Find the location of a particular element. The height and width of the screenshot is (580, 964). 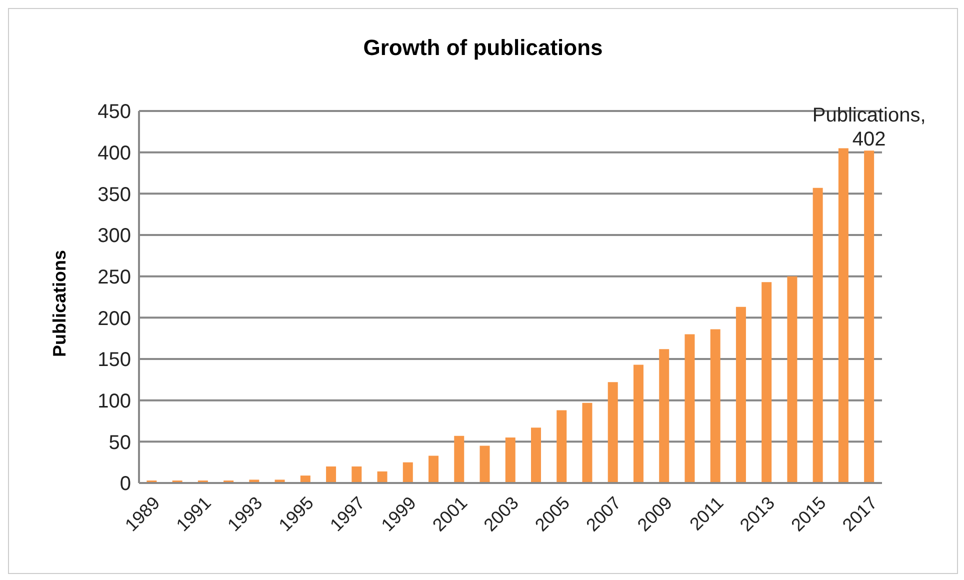

y-tick-label: 450 is located at coordinates (114, 112).